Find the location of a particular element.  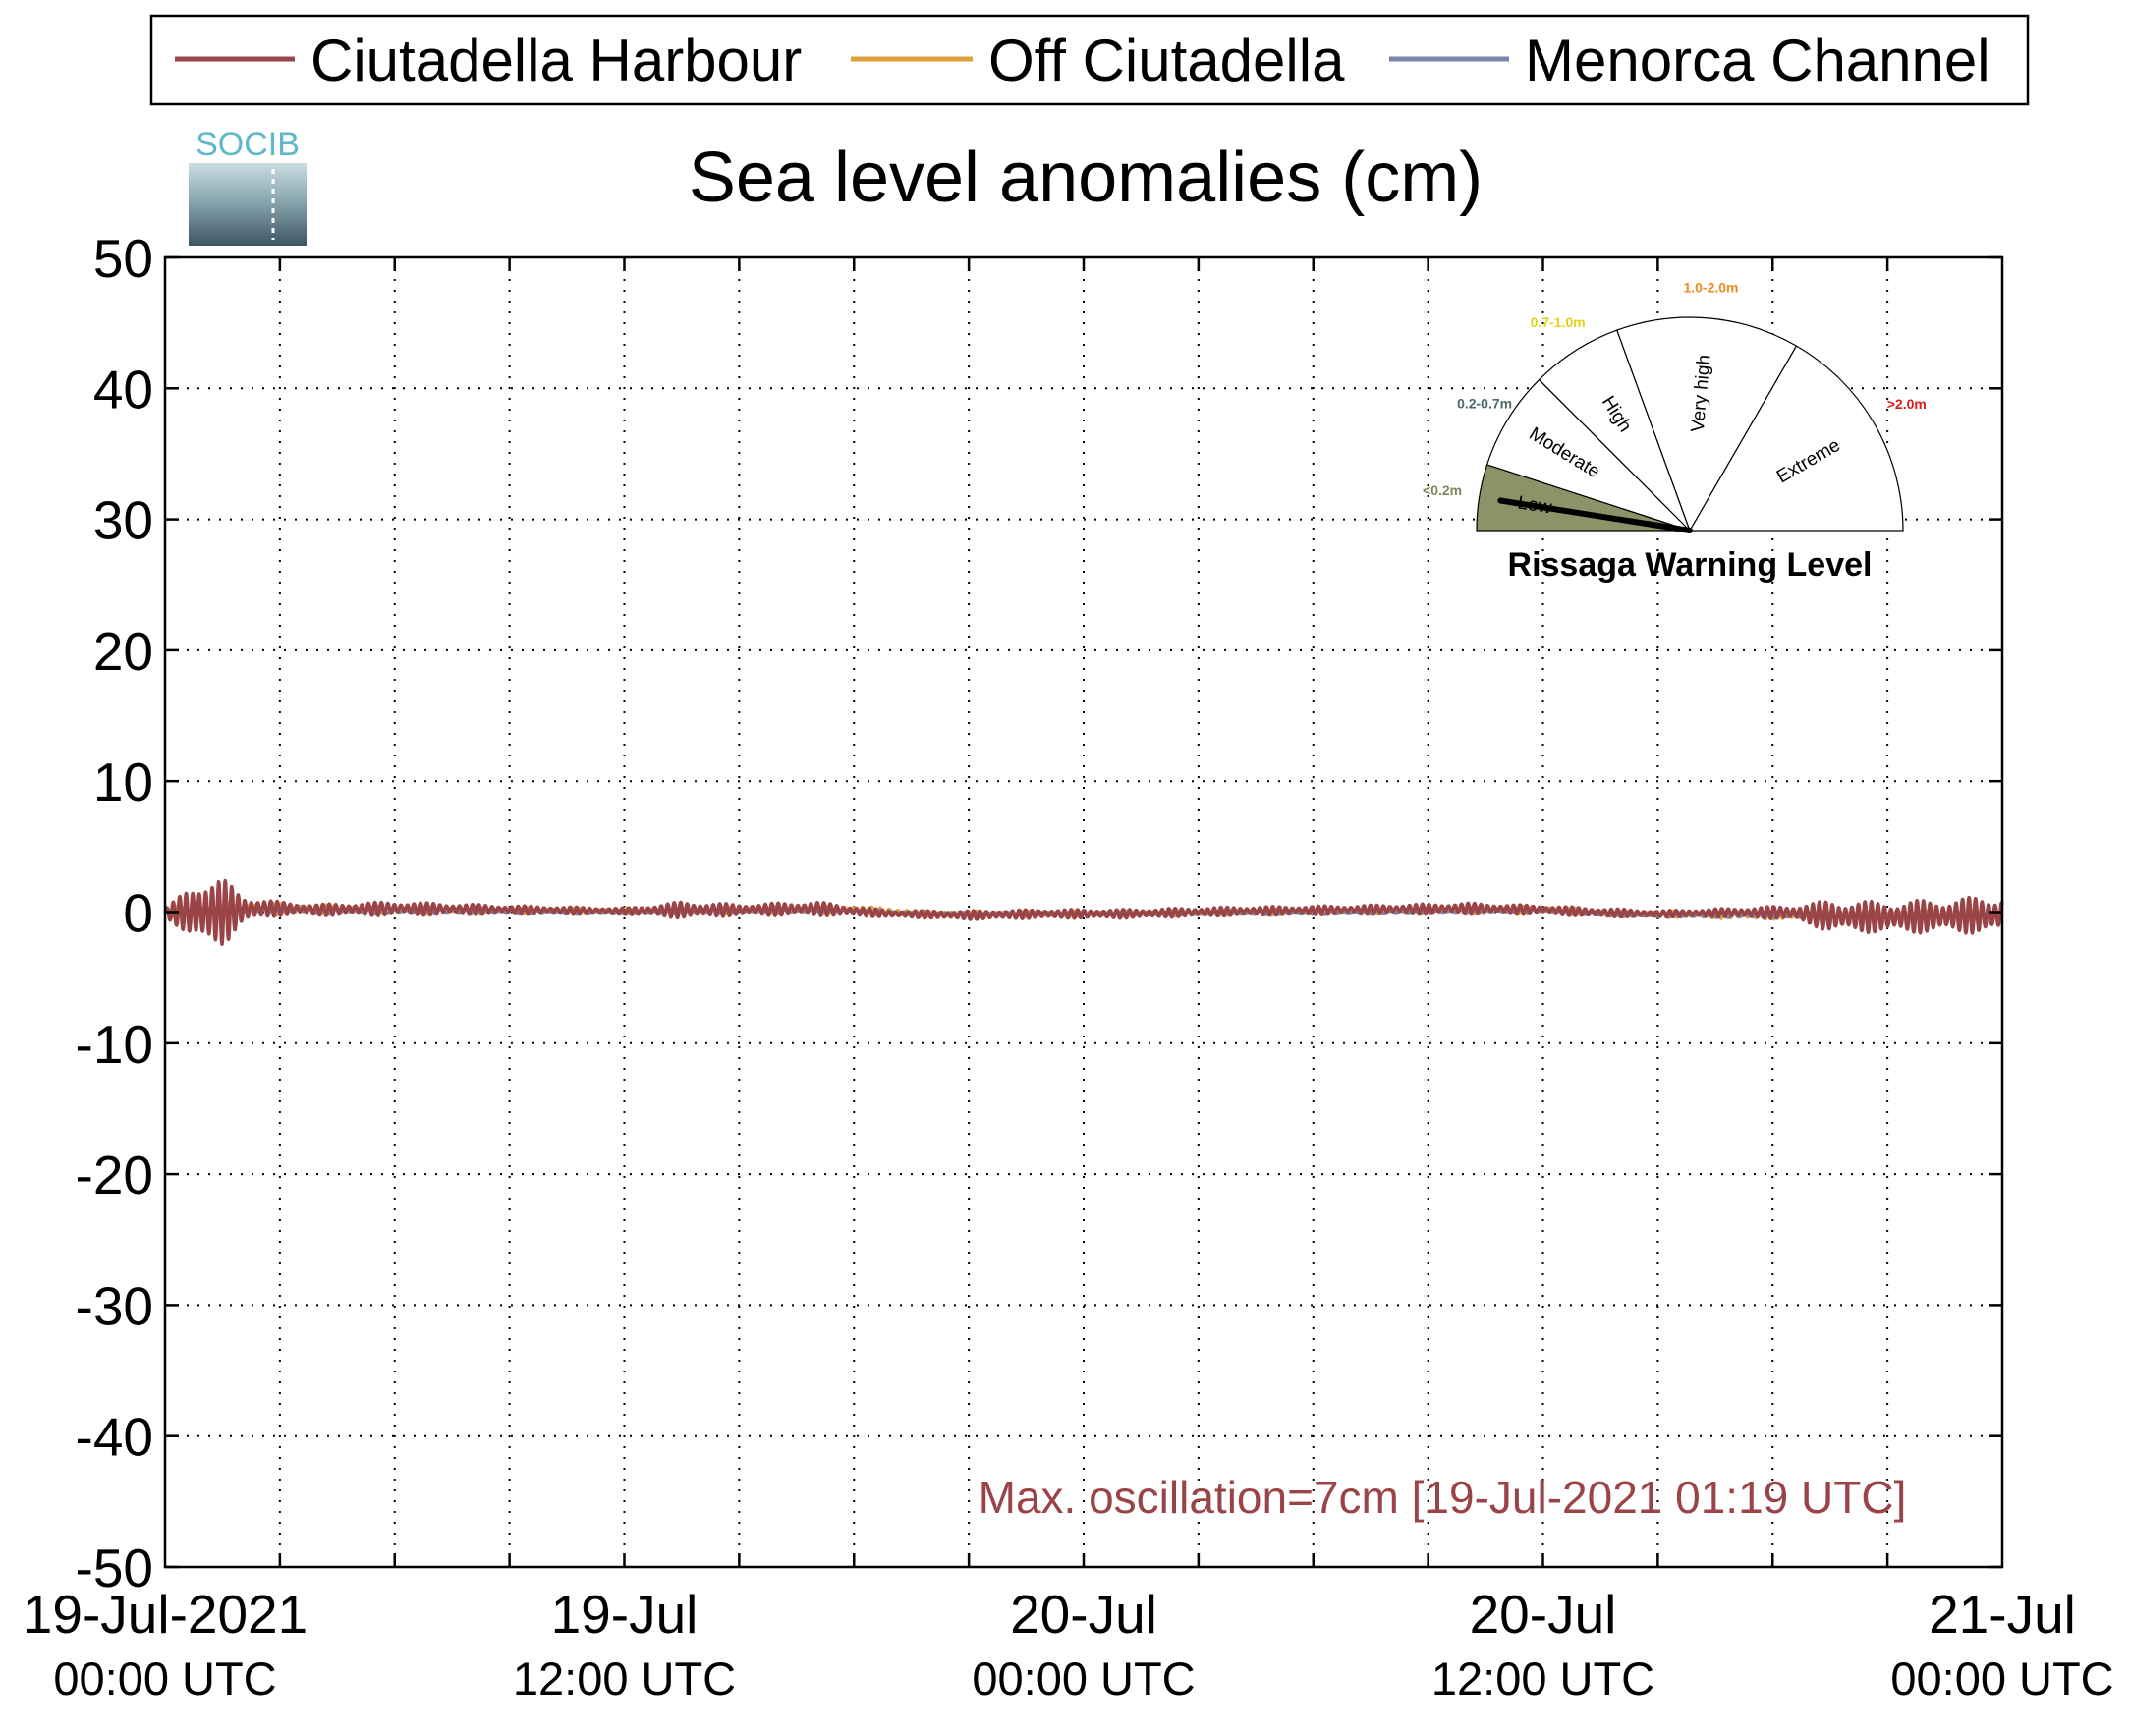

legend-box is located at coordinates (1089, 60).